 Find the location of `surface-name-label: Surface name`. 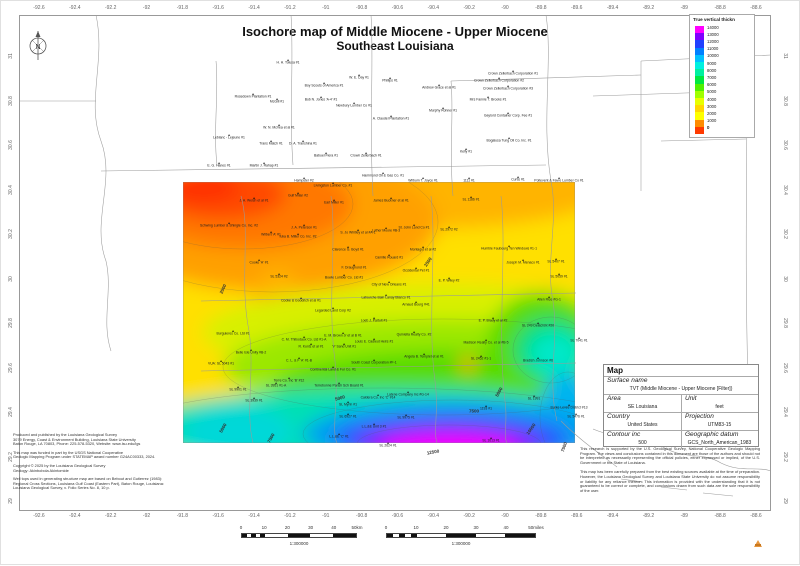

surface-name-label: Surface name is located at coordinates (627, 380).